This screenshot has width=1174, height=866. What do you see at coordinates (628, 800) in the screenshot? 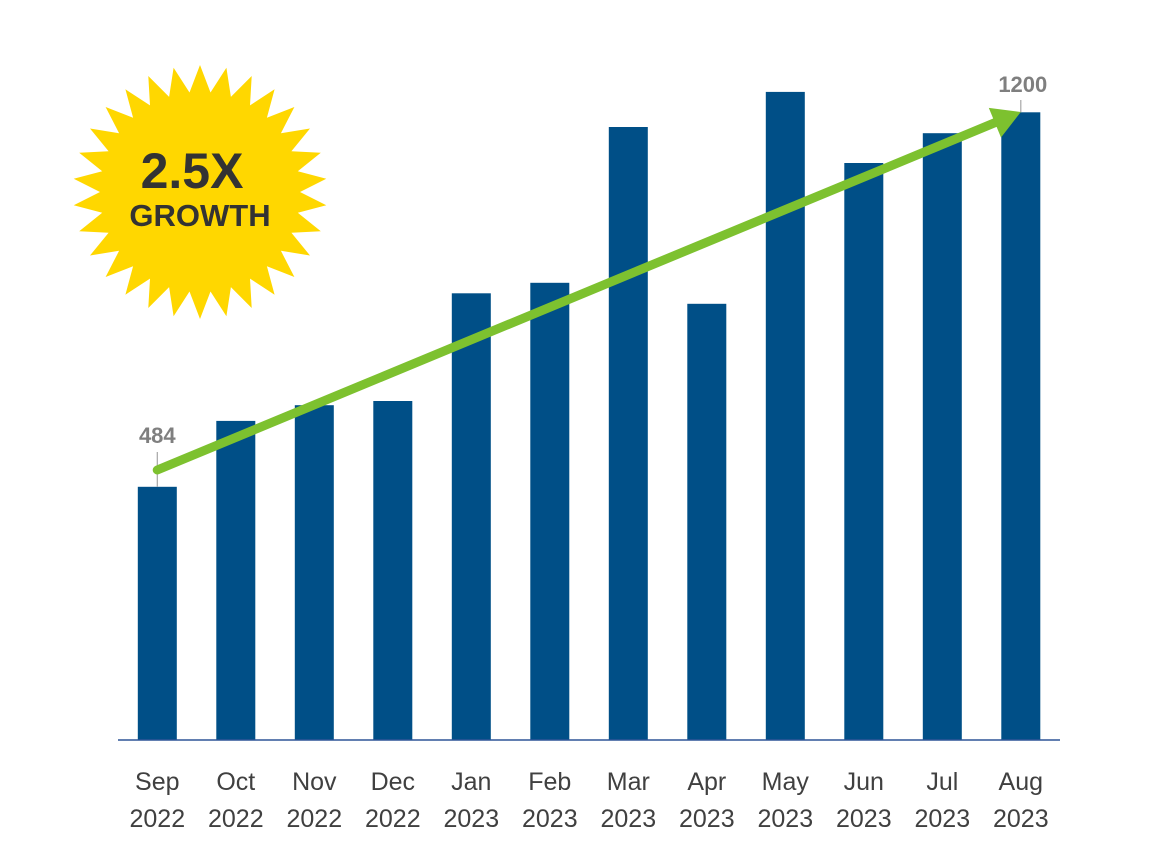
I see `x-tick-label: Mar 2023` at bounding box center [628, 800].